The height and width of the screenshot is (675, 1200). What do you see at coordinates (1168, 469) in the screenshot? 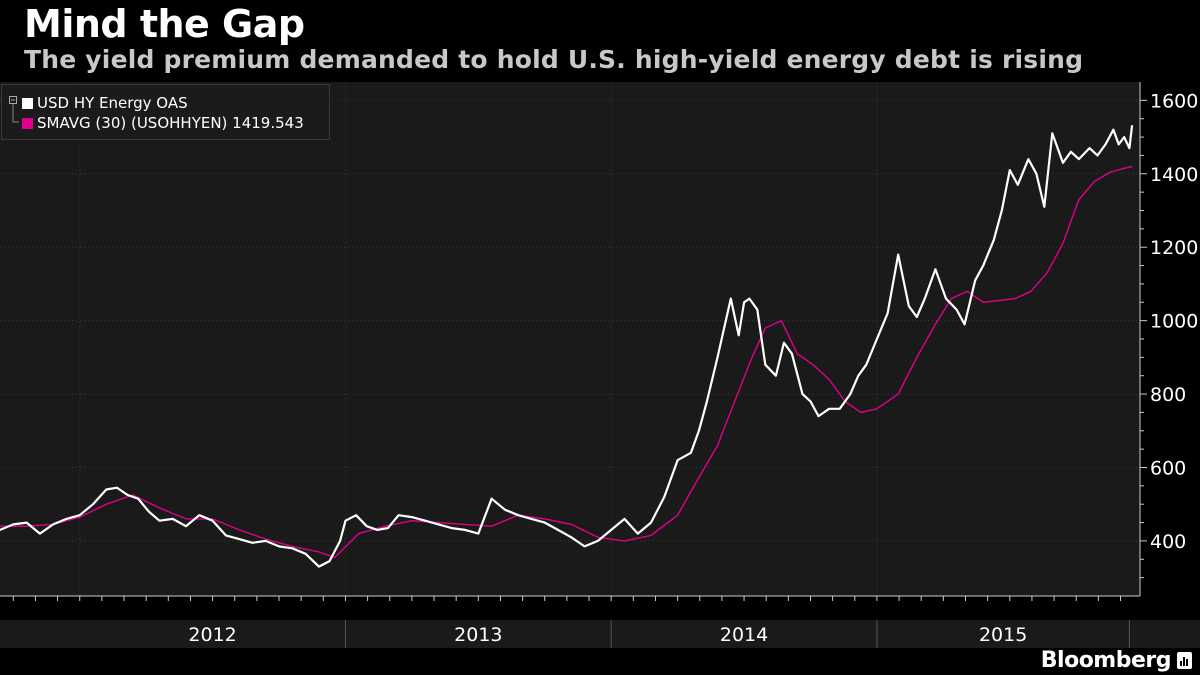
I see `y-tick-label: 600` at bounding box center [1168, 469].